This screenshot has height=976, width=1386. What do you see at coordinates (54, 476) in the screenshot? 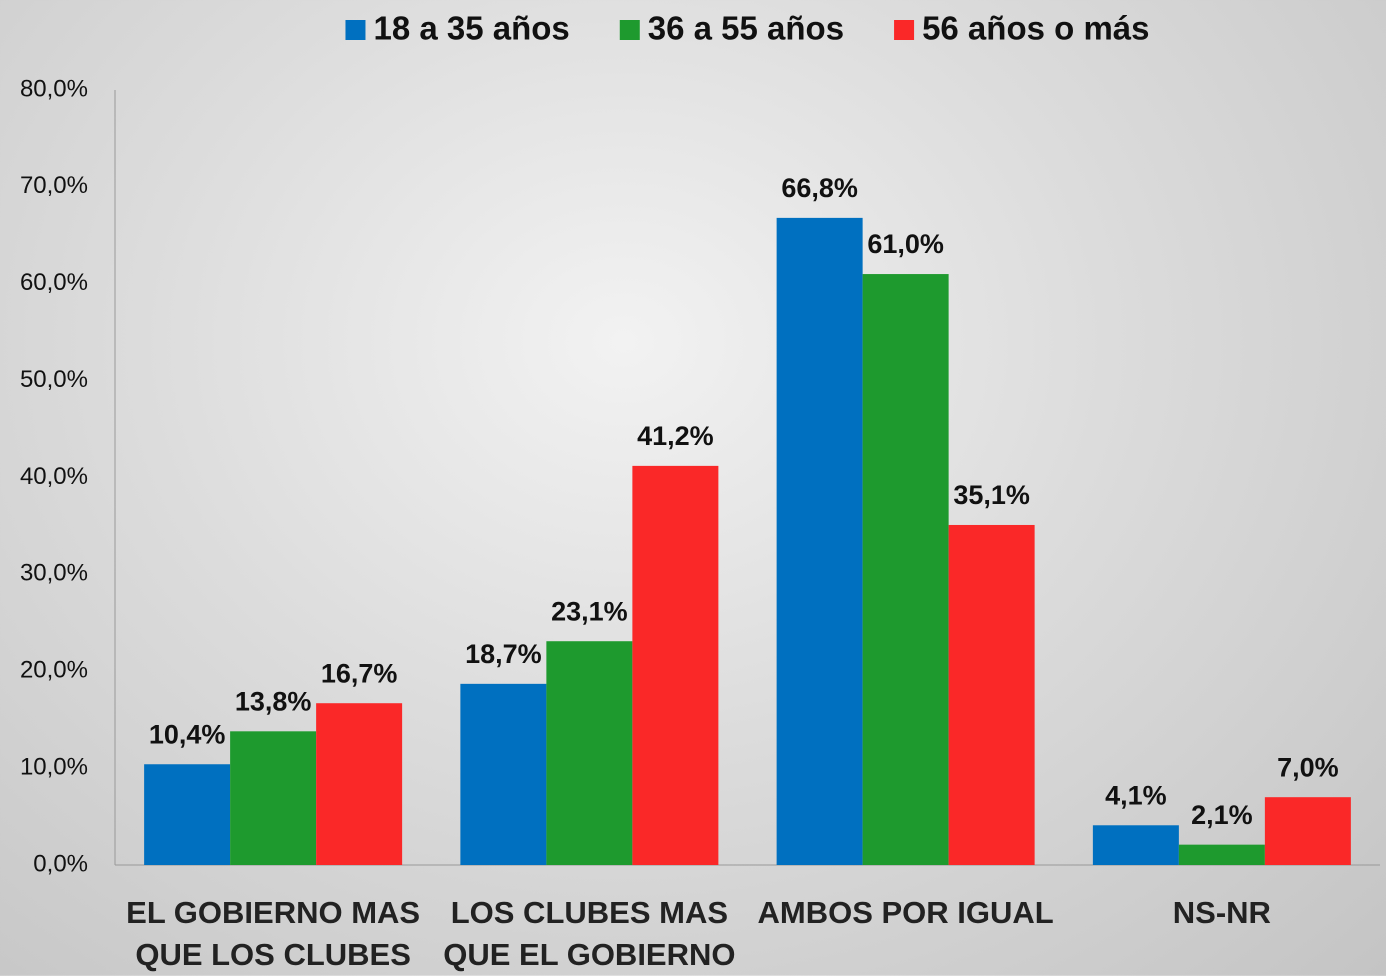
I see `y-tick-label: 40,0%` at bounding box center [54, 476].